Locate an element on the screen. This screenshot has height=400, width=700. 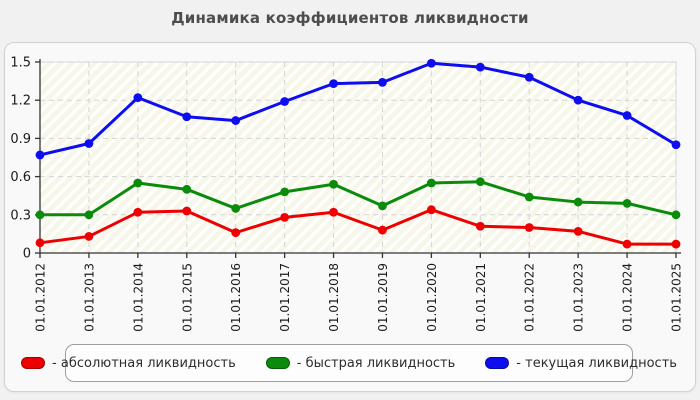
x-tick-label: 01.01.2023 is located at coordinates (579, 297).